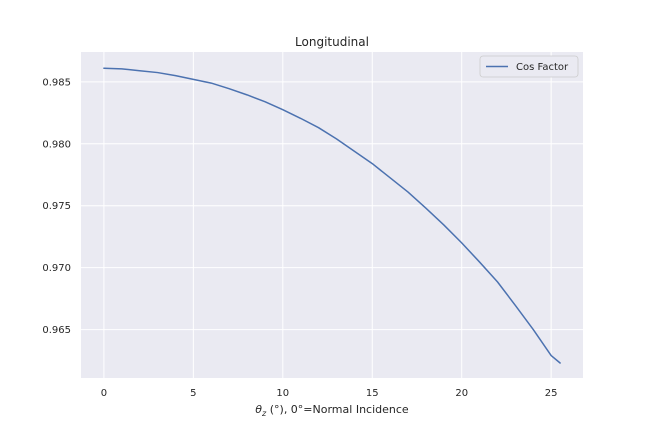 Image resolution: width=648 pixels, height=436 pixels. Describe the element at coordinates (56, 82) in the screenshot. I see `y-tick-label: 0.985` at that location.